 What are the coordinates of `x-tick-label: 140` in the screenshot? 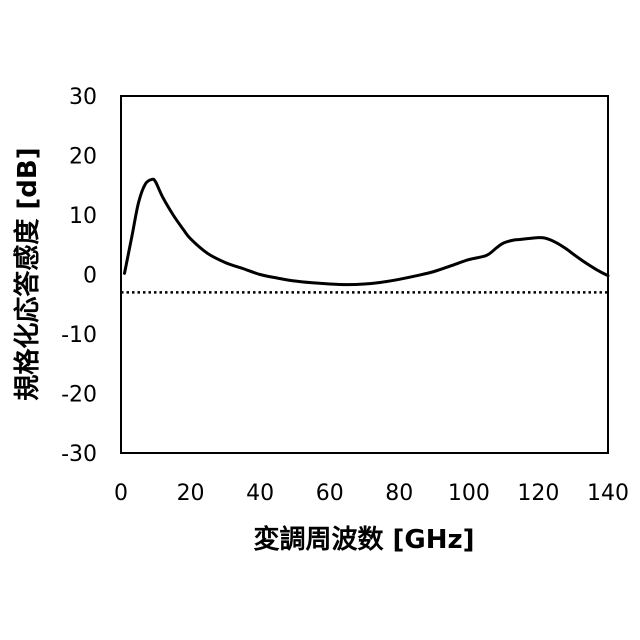 It's located at (608, 493).